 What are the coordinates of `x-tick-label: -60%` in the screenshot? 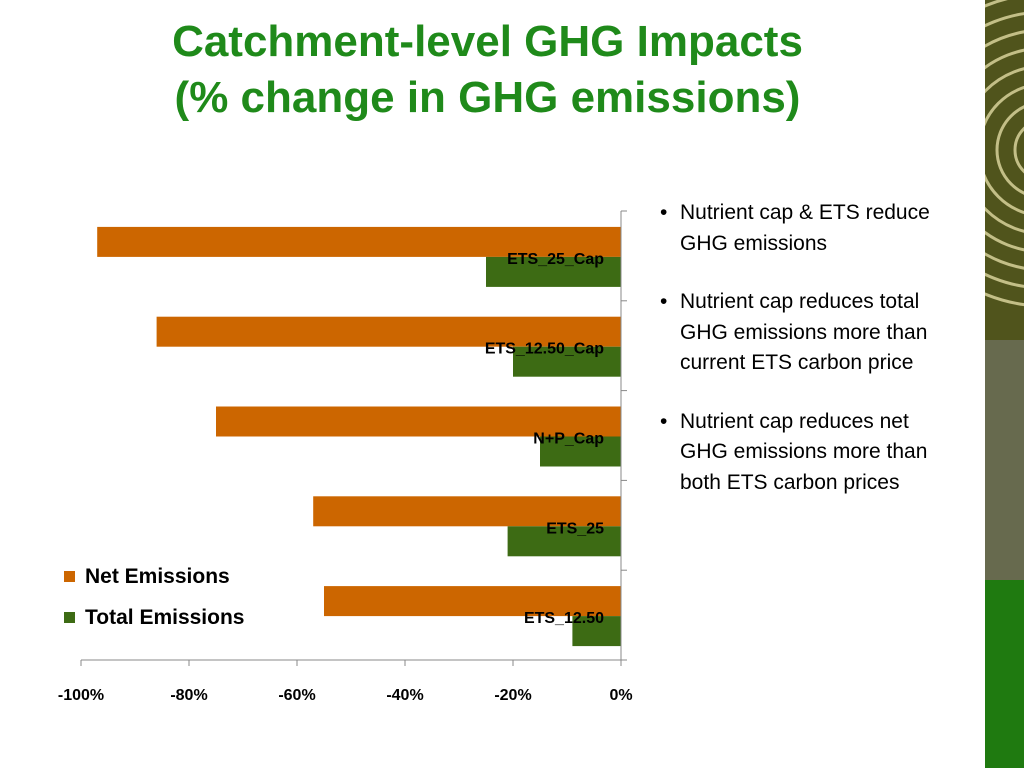 It's located at (296, 695).